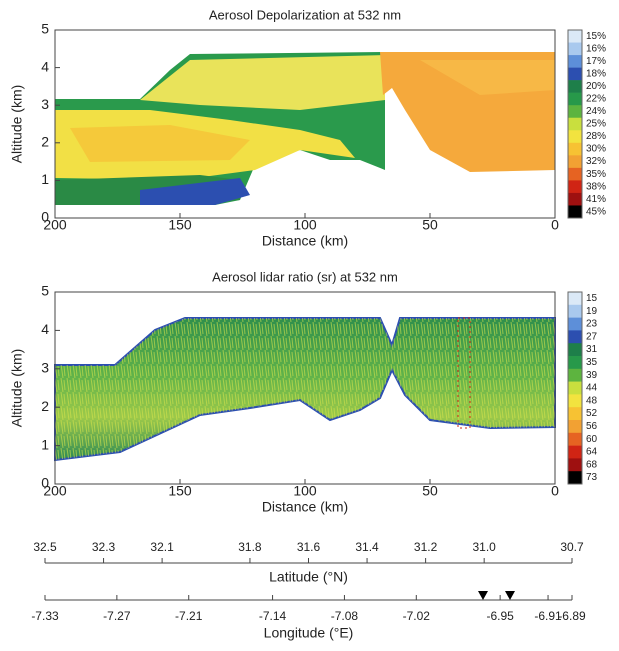 This screenshot has width=619, height=651. Describe the element at coordinates (345, 616) in the screenshot. I see `x-tick-label: -7.08` at that location.